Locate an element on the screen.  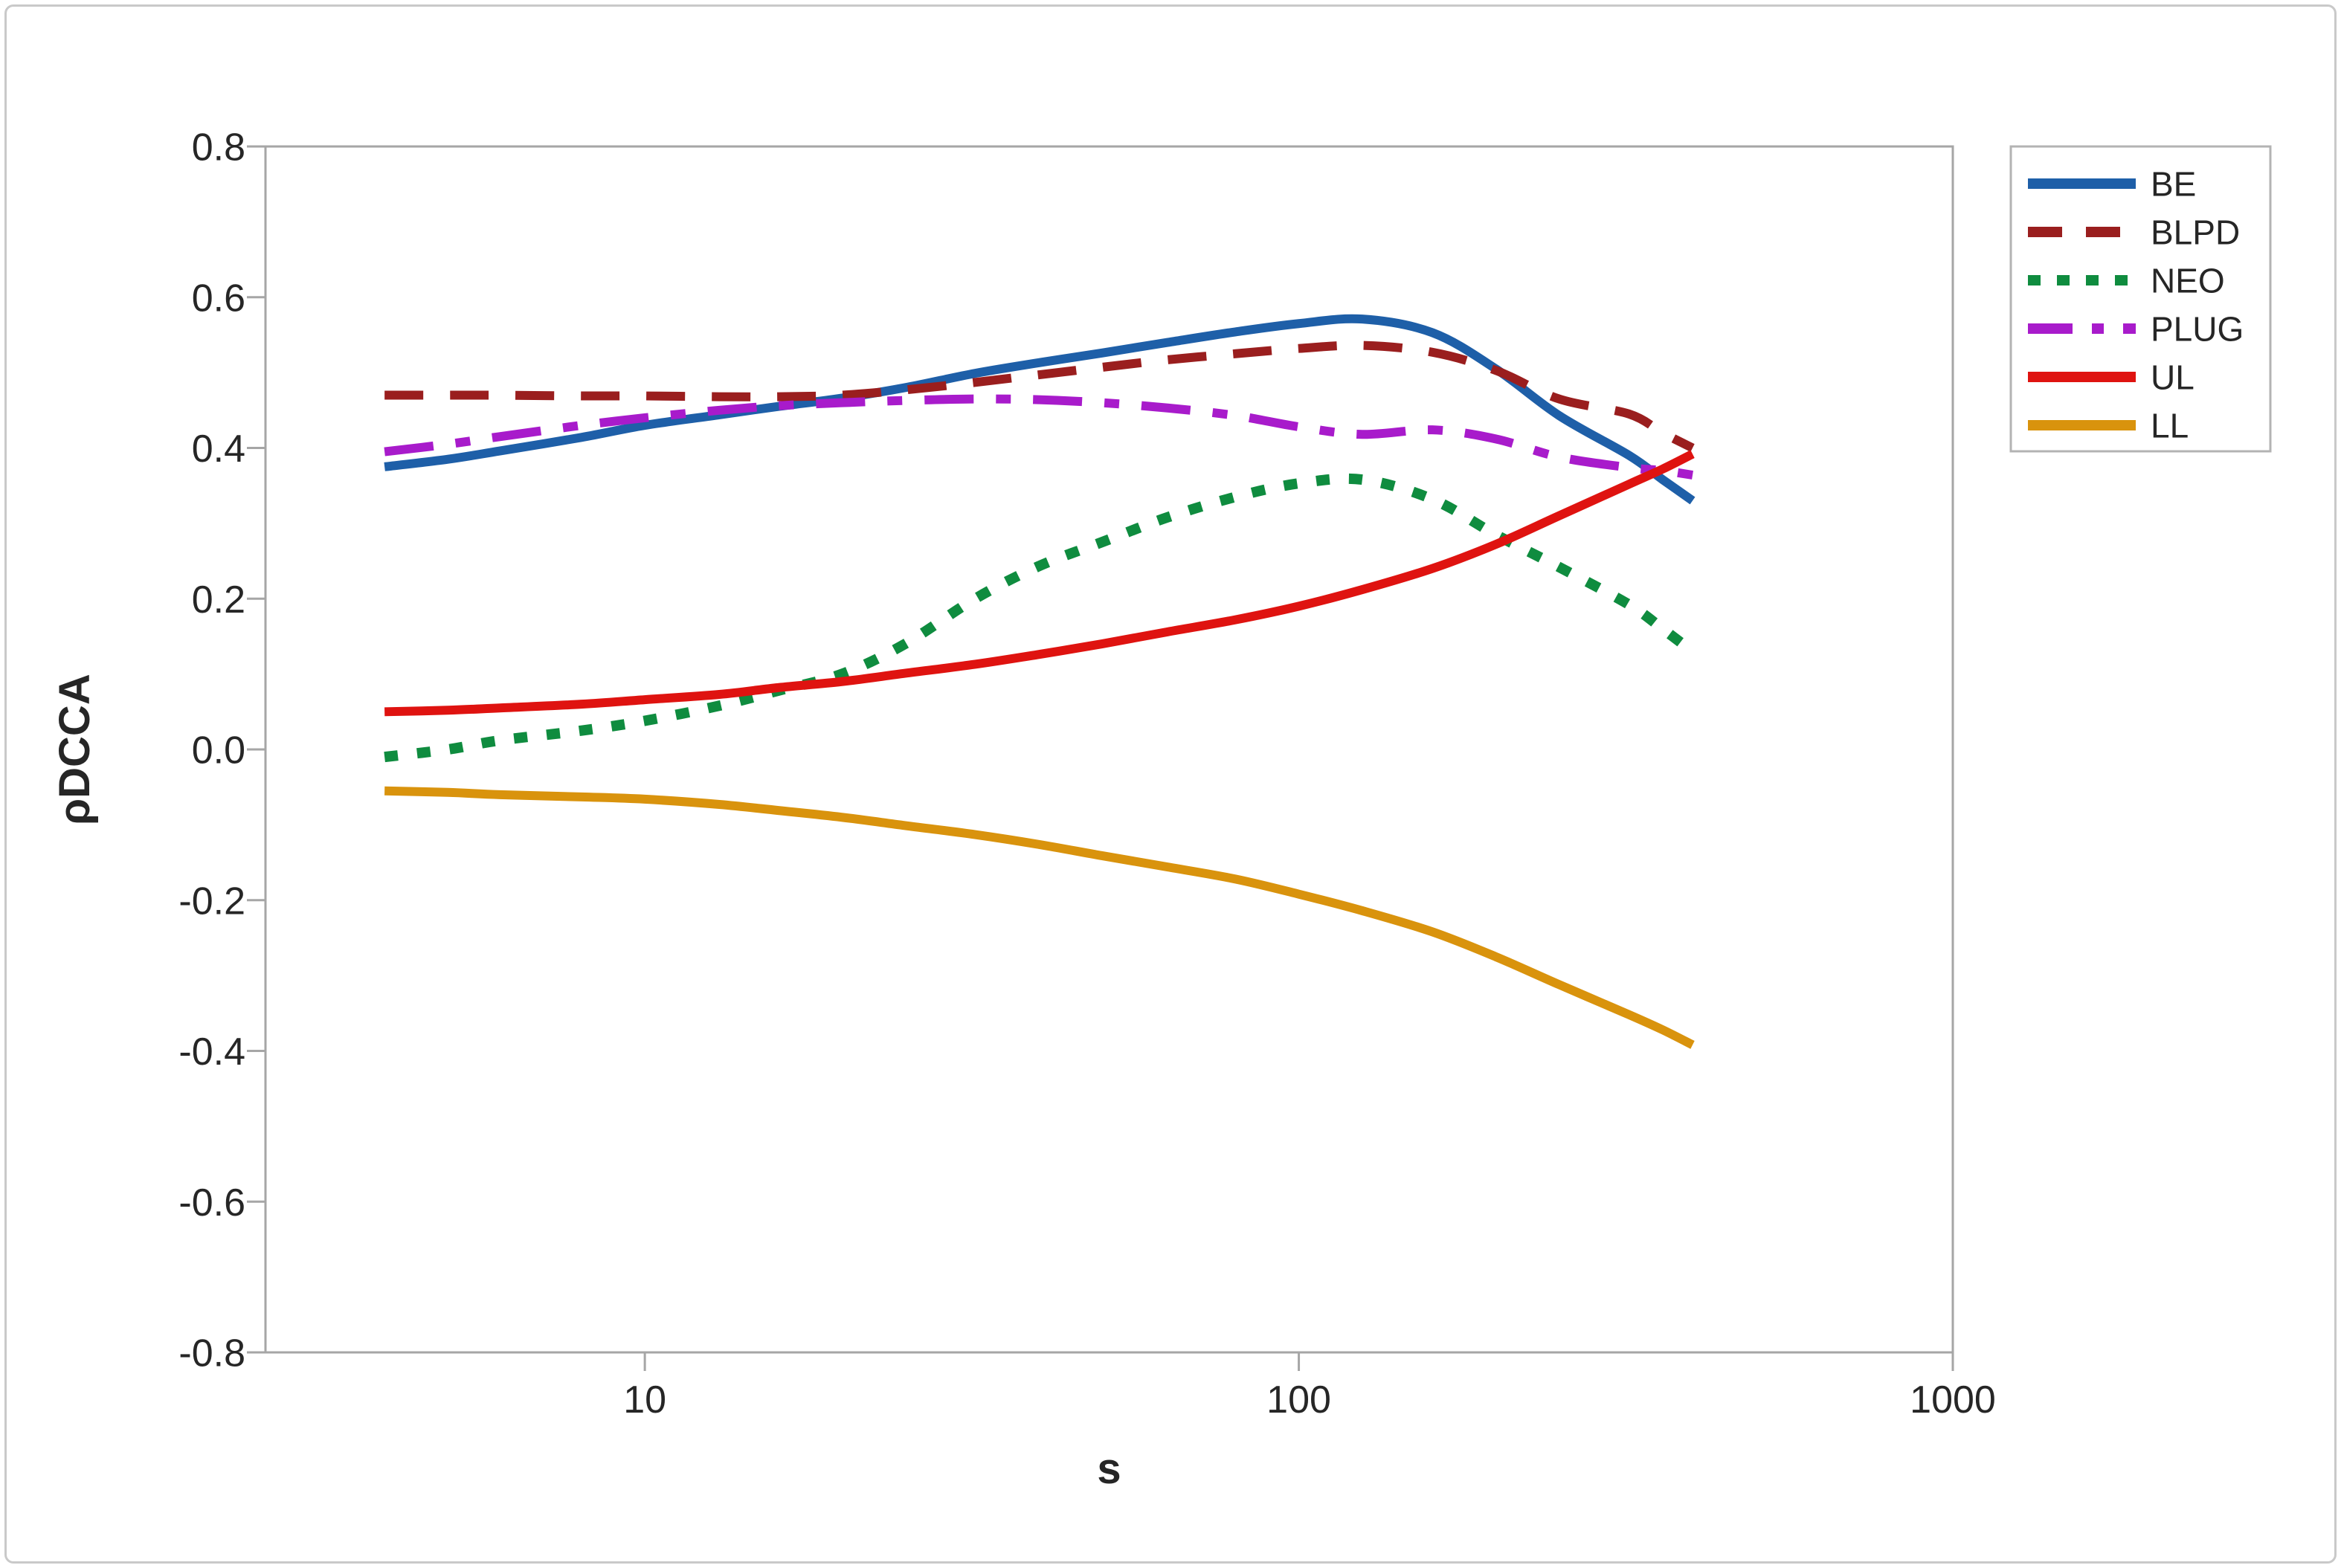
series-line-LL is located at coordinates (1039, 917).